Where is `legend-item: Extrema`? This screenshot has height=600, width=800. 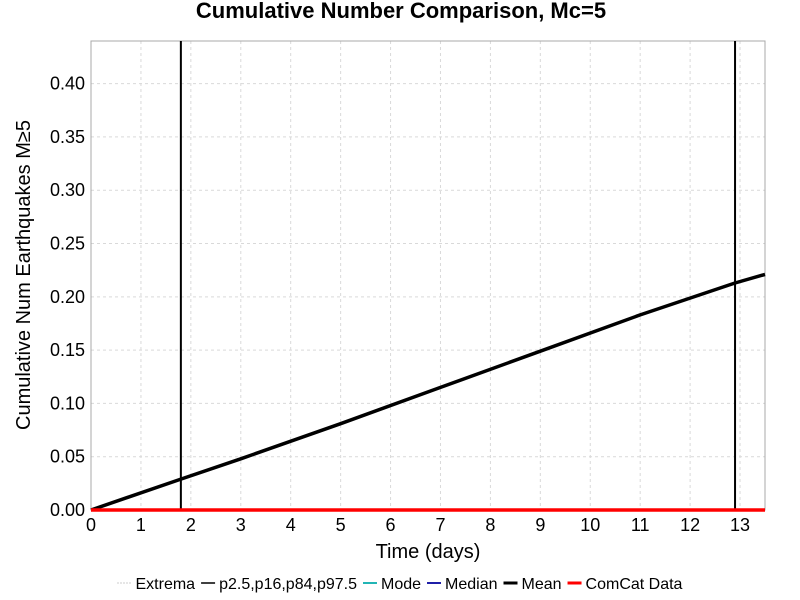 legend-item: Extrema is located at coordinates (156, 584).